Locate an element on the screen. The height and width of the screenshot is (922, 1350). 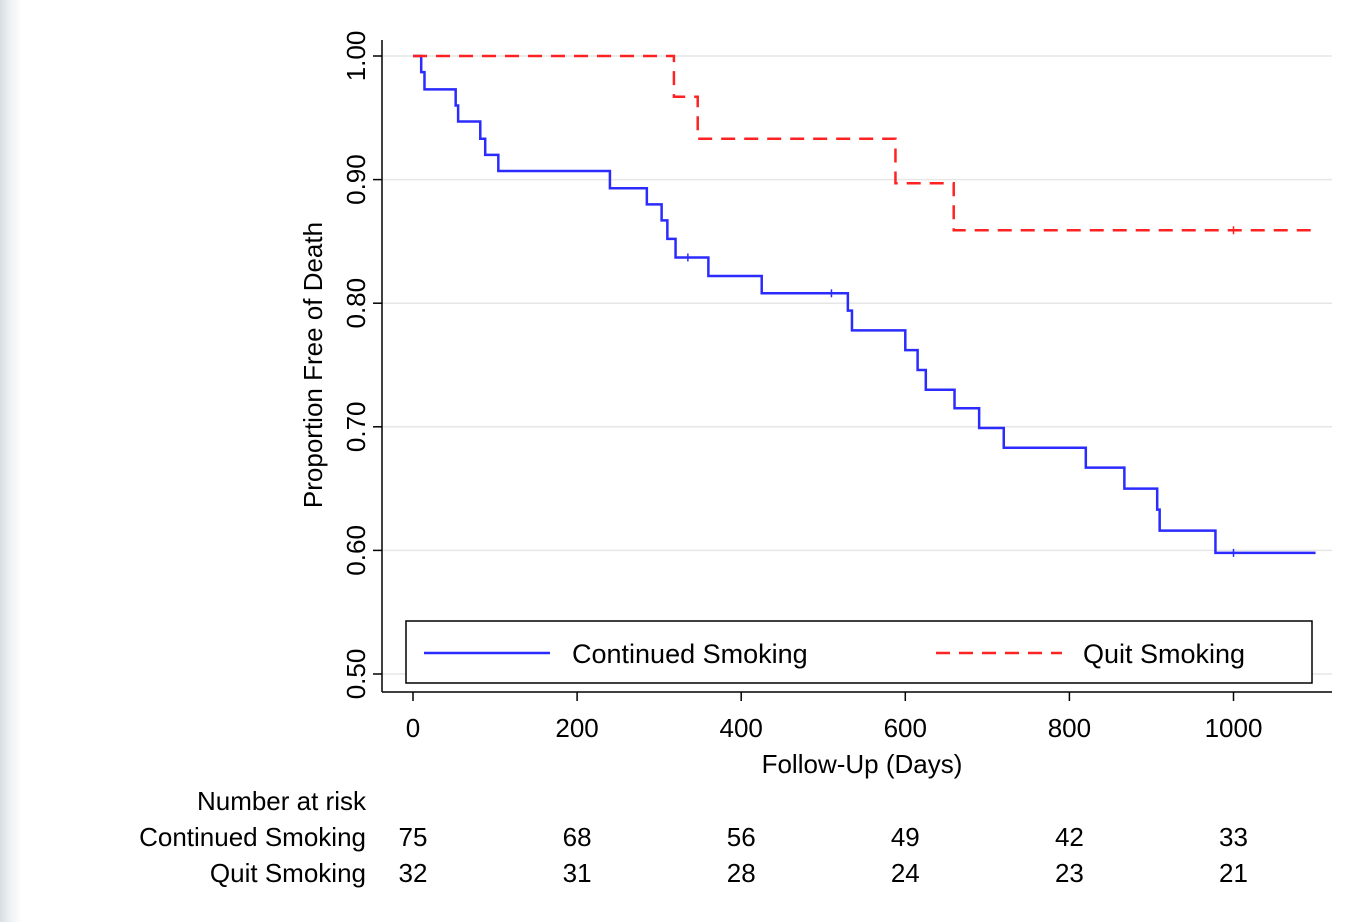
x-tick-label-1: 200 is located at coordinates (576, 728).